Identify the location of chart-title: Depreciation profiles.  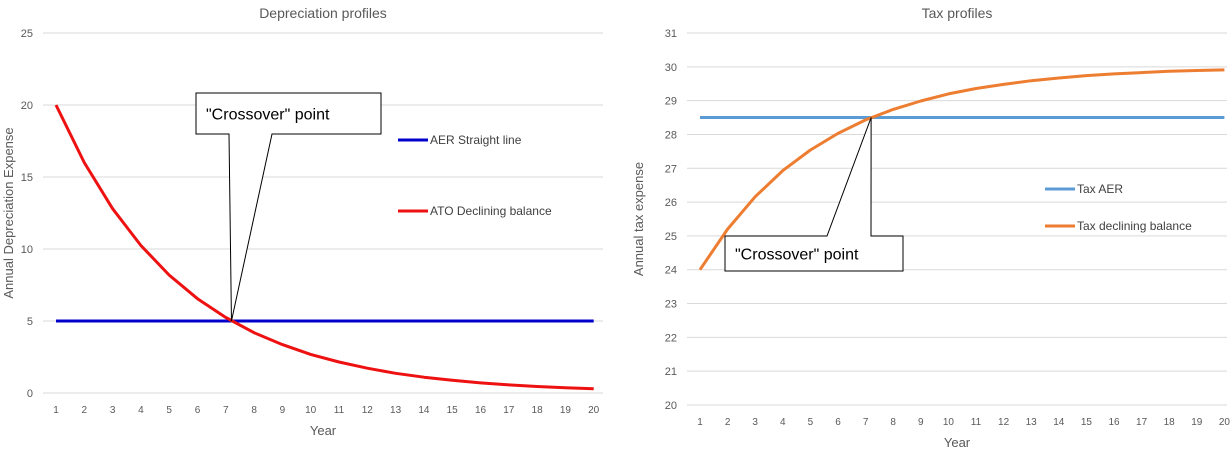
(323, 13).